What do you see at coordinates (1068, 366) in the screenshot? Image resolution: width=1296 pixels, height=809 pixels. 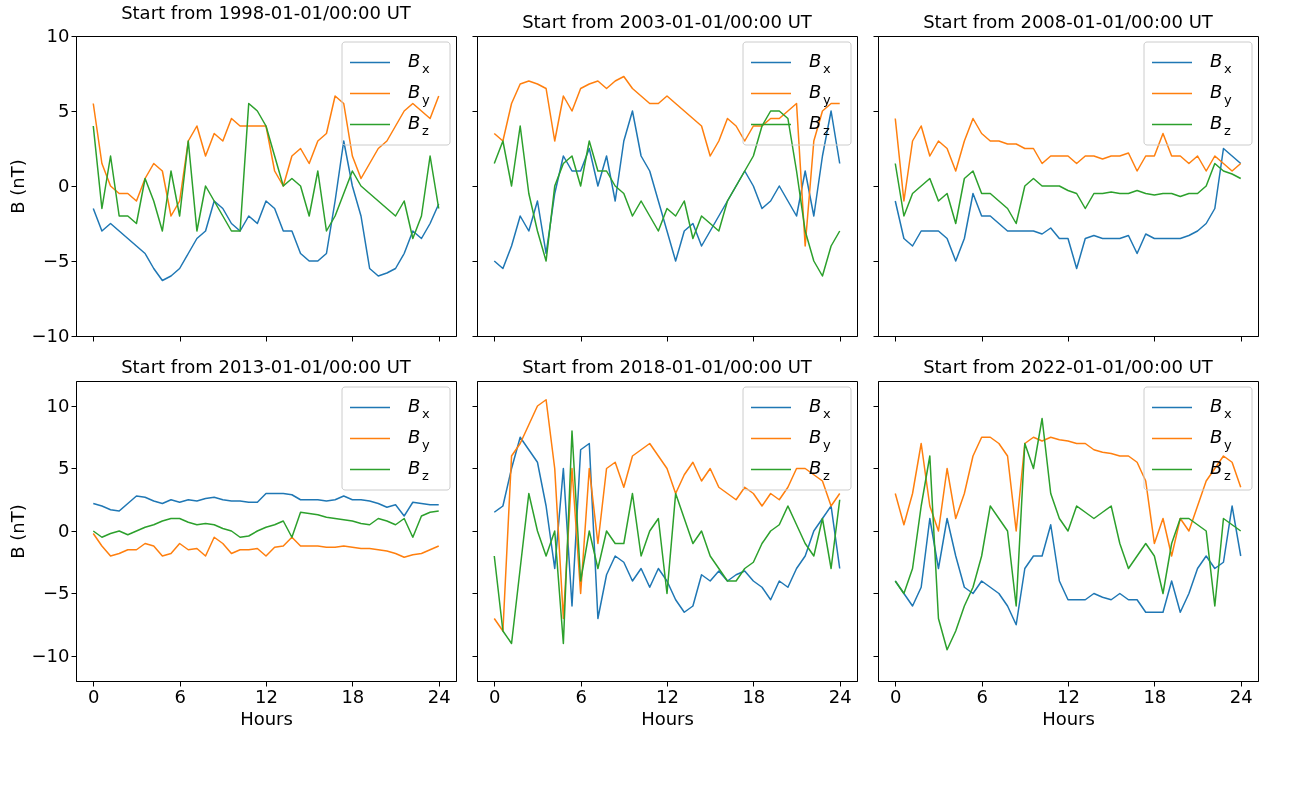 I see `chart-title: Start from 2022-01-01/00:00 UT` at bounding box center [1068, 366].